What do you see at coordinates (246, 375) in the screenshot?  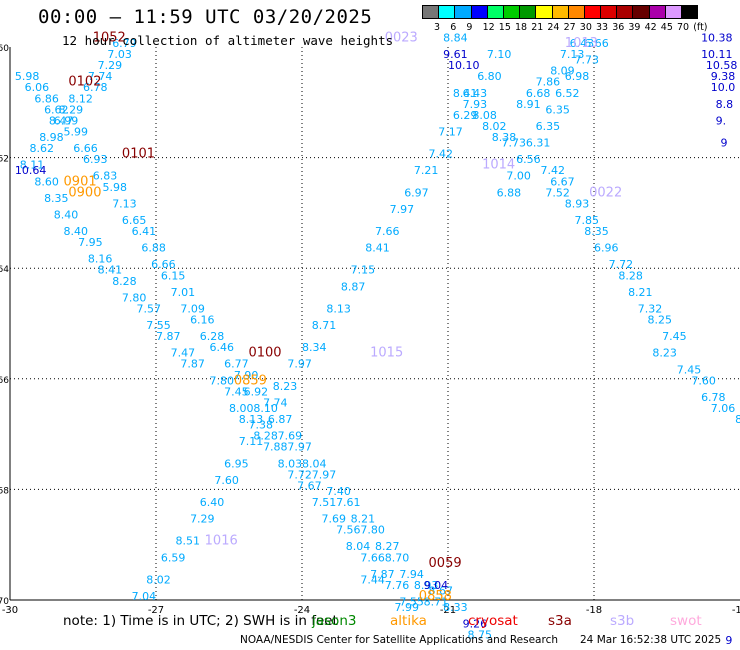 I see `data-point: 7.90` at bounding box center [246, 375].